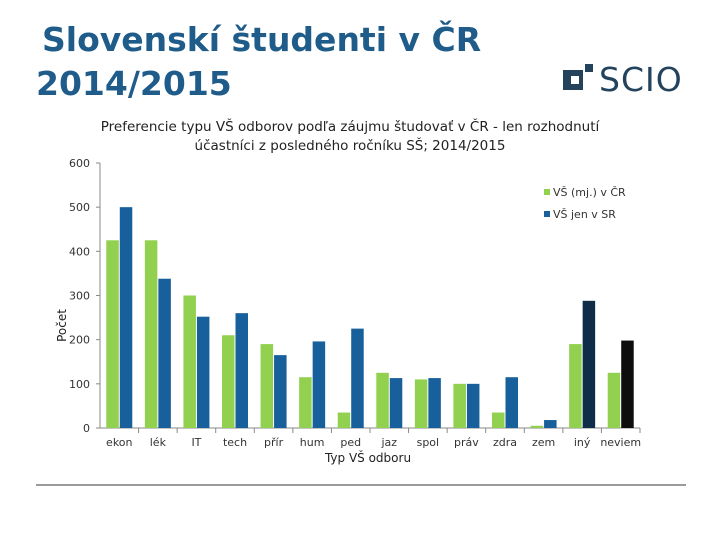 This screenshot has height=540, width=720. I want to click on x-tick-label: iný, so click(582, 442).